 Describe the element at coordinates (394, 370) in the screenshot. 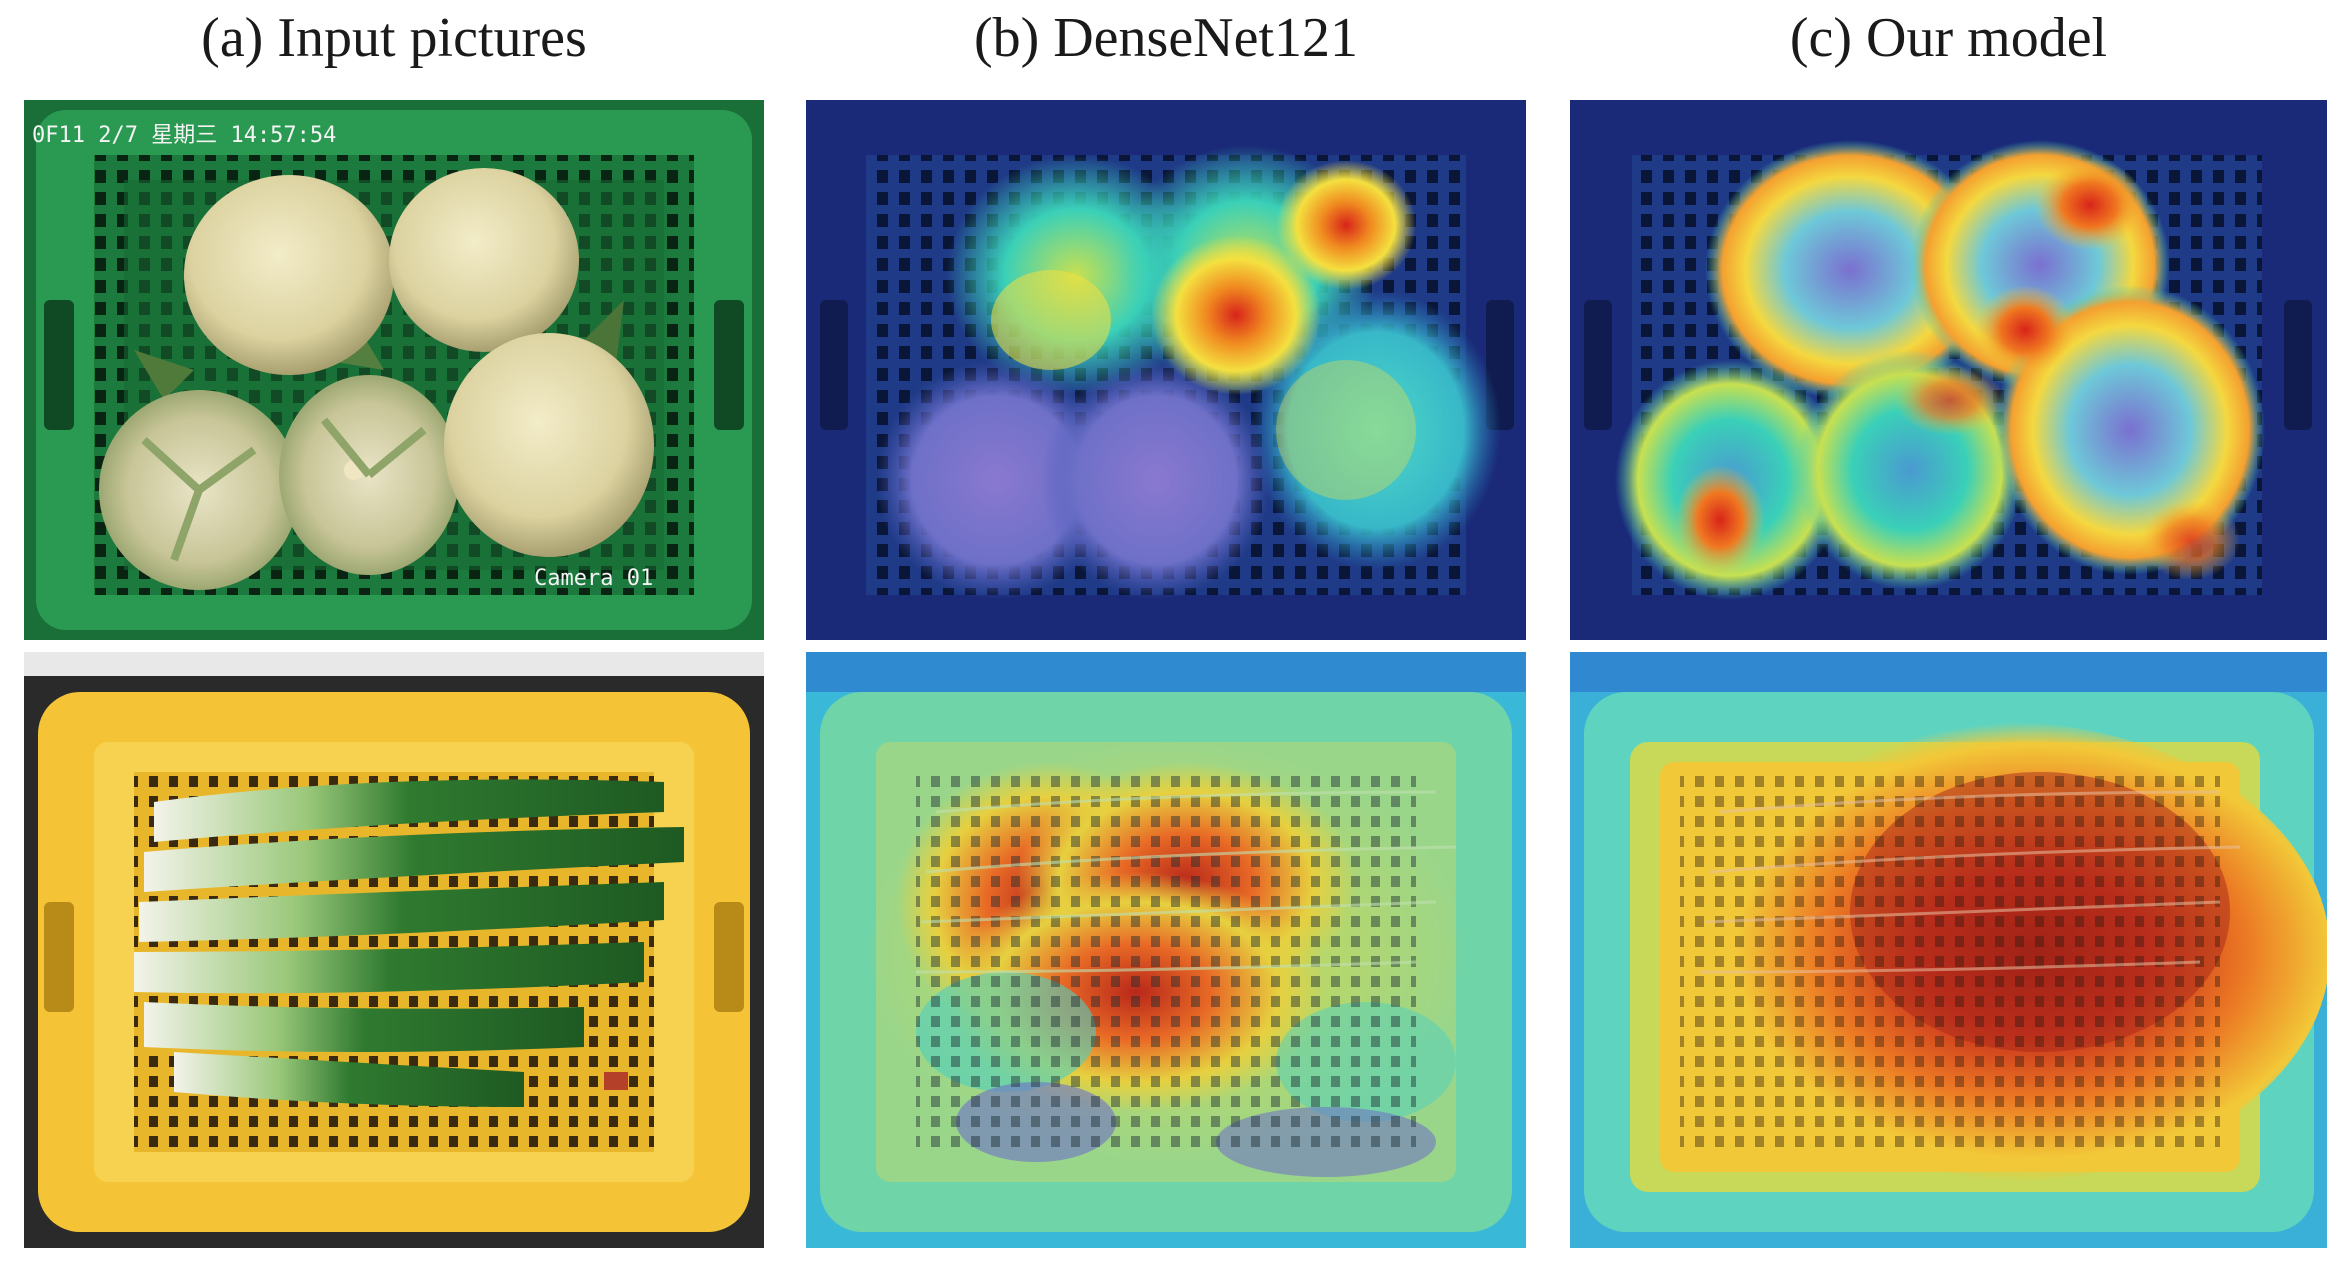

I see `input-cauliflower-image: 0F11 2/7 星期三 14:57:54 Camera 01` at that location.